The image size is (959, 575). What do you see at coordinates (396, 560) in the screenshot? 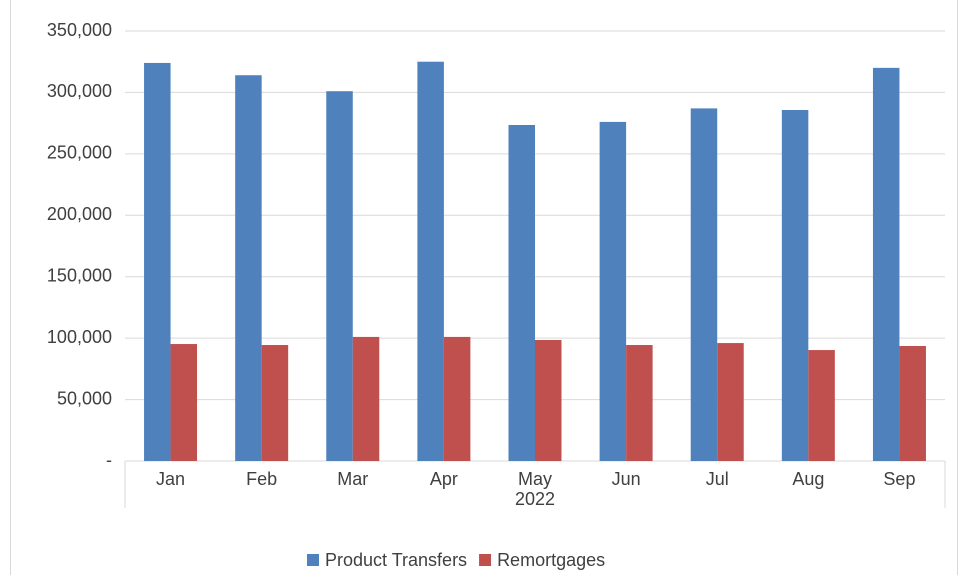
I see `legend-label: Product Transfers` at bounding box center [396, 560].